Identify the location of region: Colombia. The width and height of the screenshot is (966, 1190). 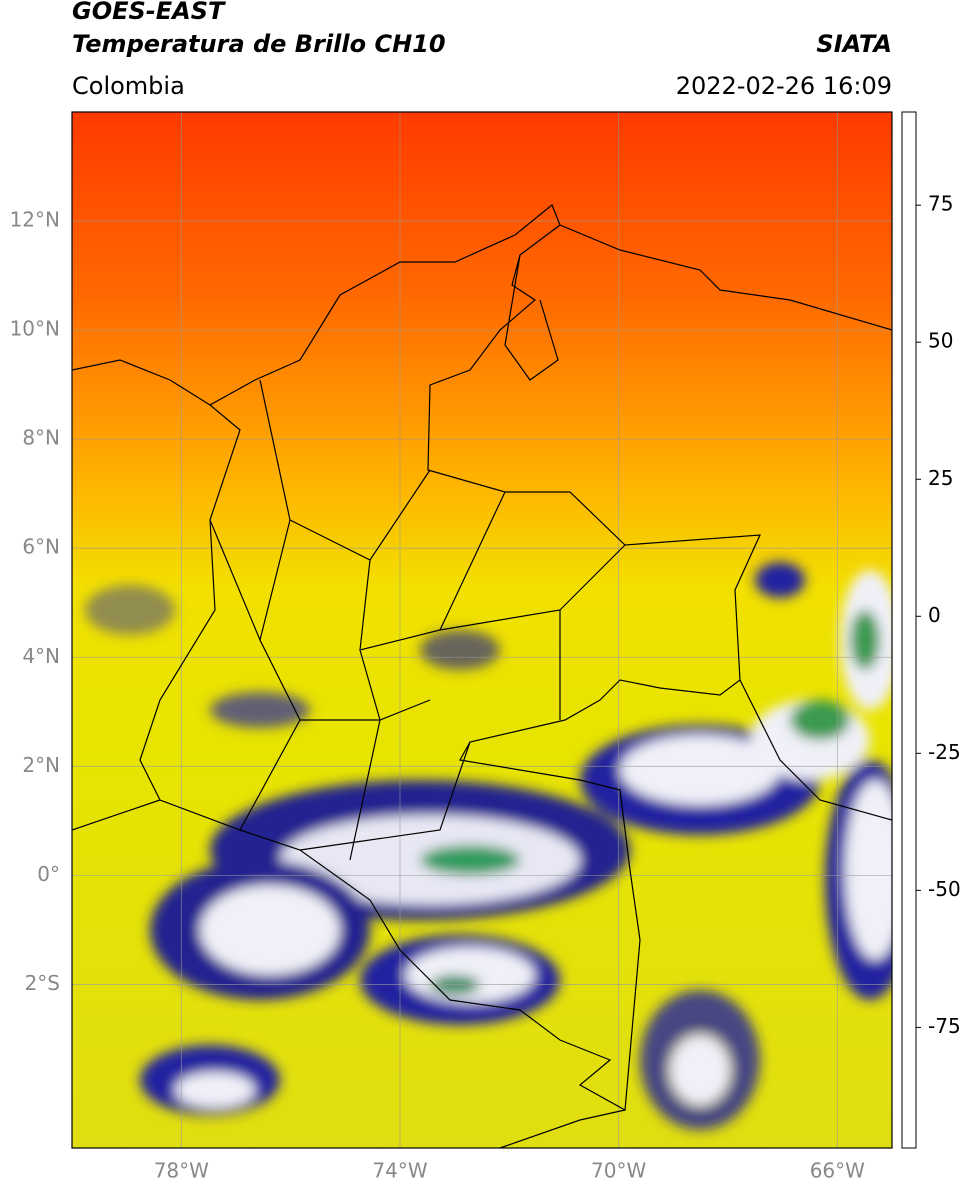
(128, 86).